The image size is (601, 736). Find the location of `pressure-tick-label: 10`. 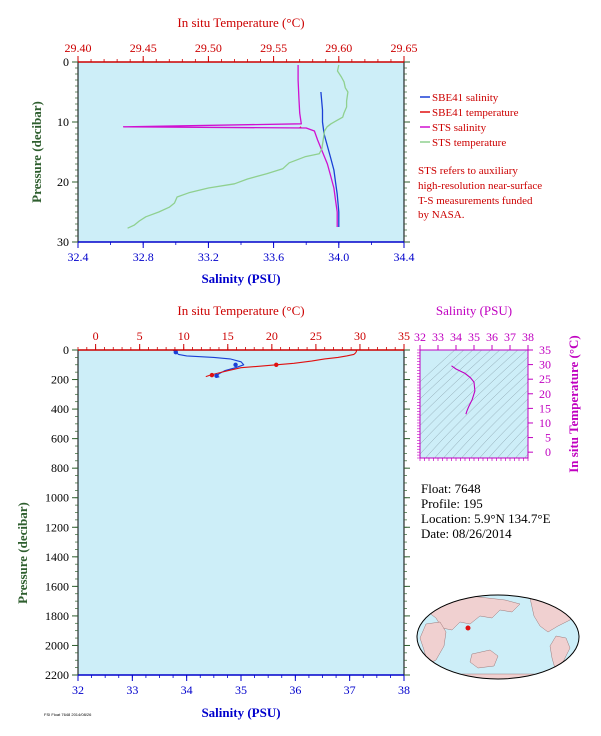

pressure-tick-label: 10 is located at coordinates (63, 122).